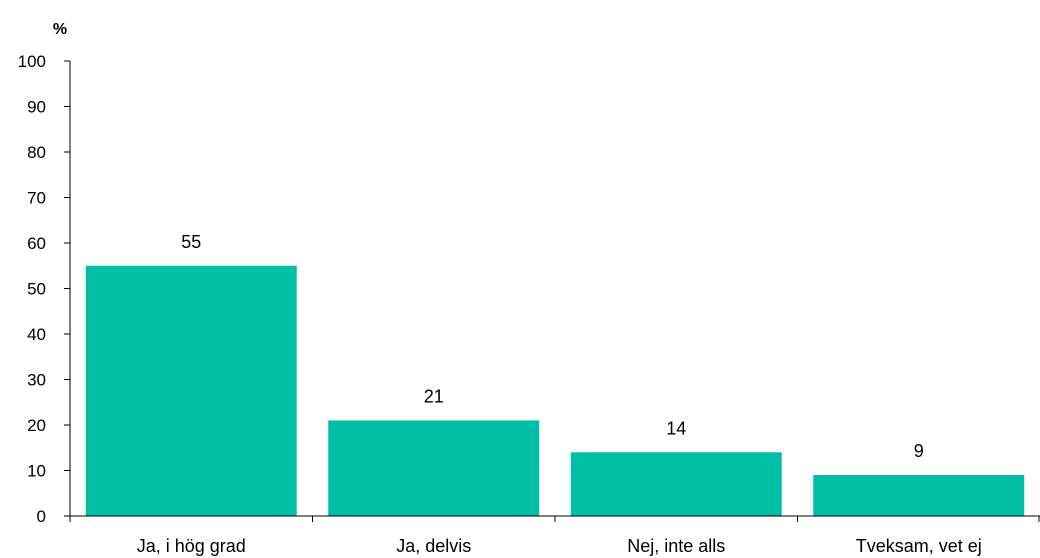 Image resolution: width=1040 pixels, height=558 pixels. What do you see at coordinates (36, 471) in the screenshot?
I see `y-tick-label: 10` at bounding box center [36, 471].